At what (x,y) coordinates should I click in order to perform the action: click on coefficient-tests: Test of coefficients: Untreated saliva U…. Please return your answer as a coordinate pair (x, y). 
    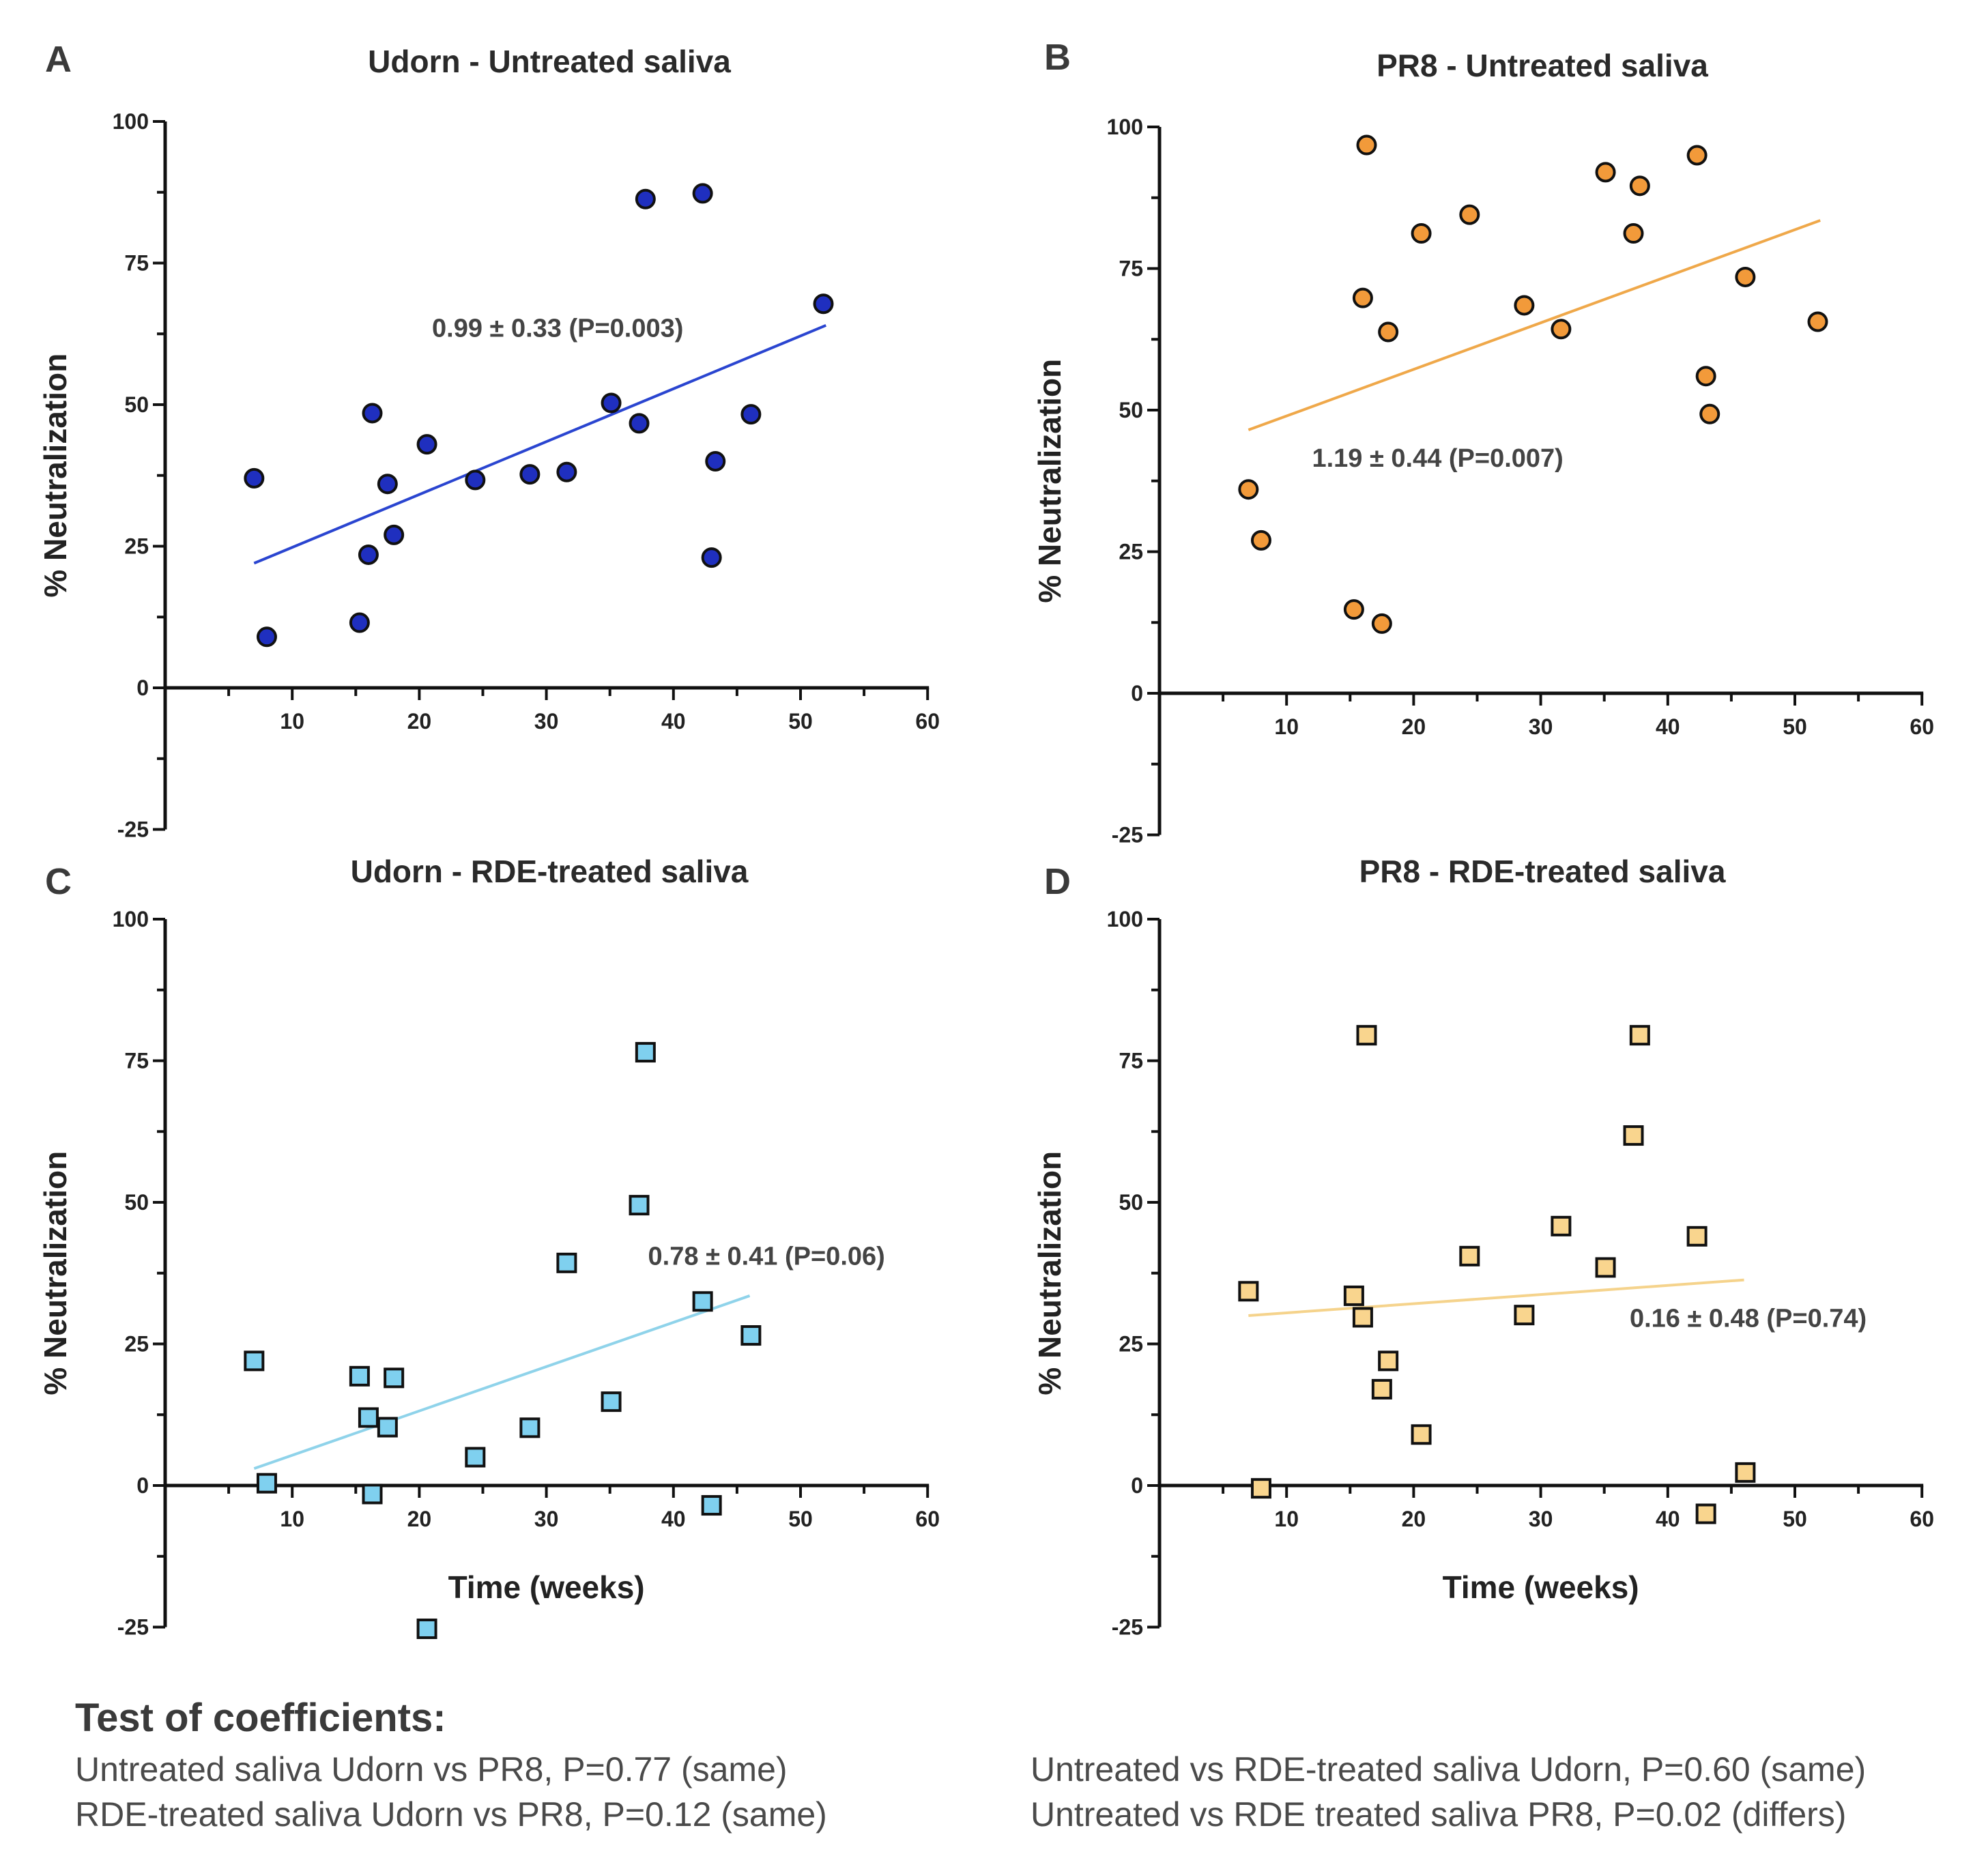
    Looking at the image, I should click on (994, 1780).